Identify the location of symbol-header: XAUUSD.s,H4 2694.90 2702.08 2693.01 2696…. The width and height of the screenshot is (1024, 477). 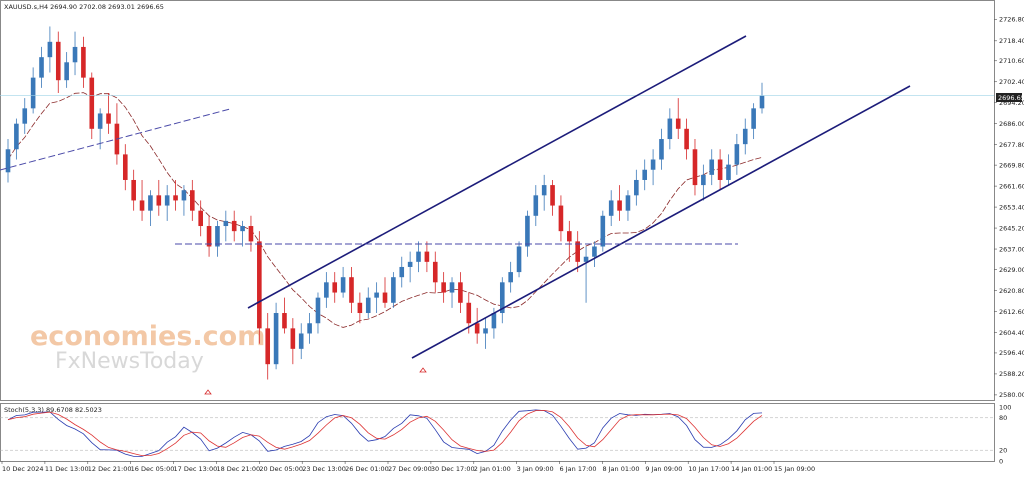
(84, 7).